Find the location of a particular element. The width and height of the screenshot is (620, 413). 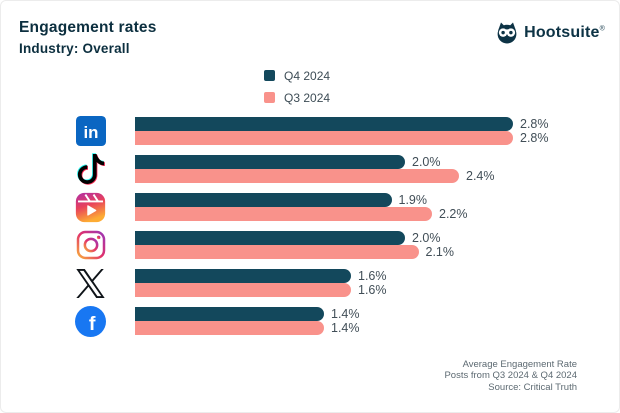

instagram-reels-icon is located at coordinates (90, 207).